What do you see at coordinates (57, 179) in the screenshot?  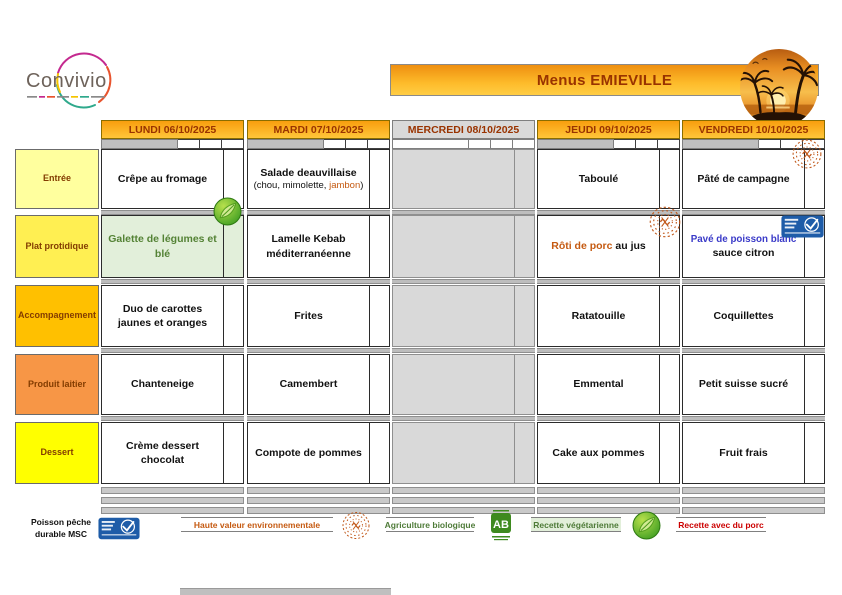 I see `row-label-entree: Entrée` at bounding box center [57, 179].